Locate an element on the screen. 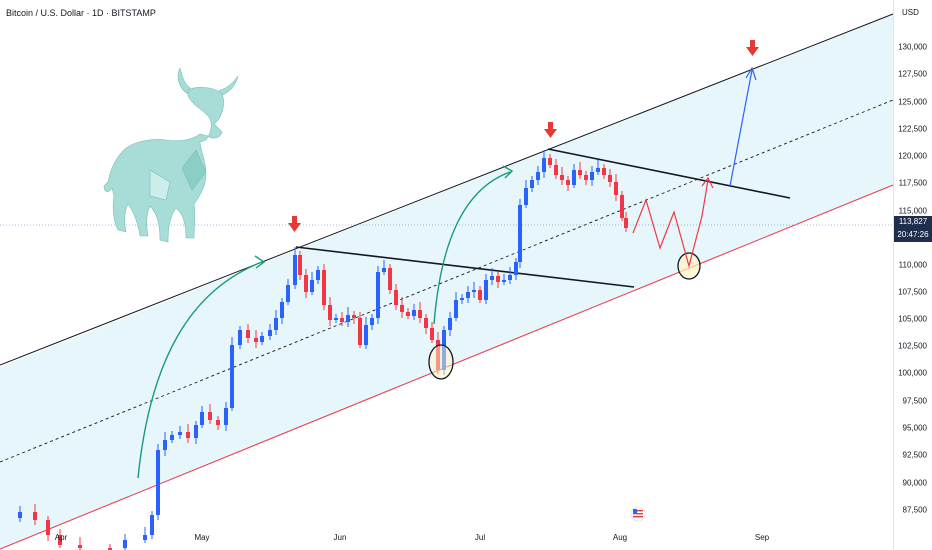 The image size is (932, 550). blue-projection-arrowhead is located at coordinates (751, 73).